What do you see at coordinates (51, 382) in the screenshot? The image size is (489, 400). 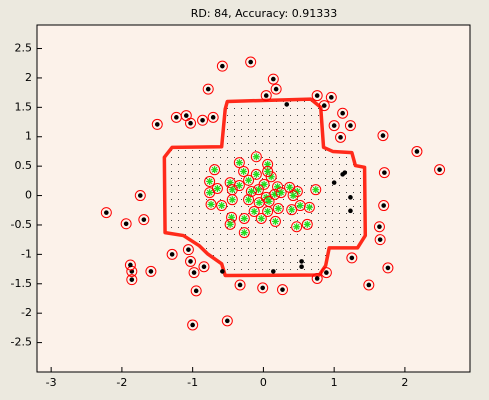 I see `x-tick-label: -3` at bounding box center [51, 382].